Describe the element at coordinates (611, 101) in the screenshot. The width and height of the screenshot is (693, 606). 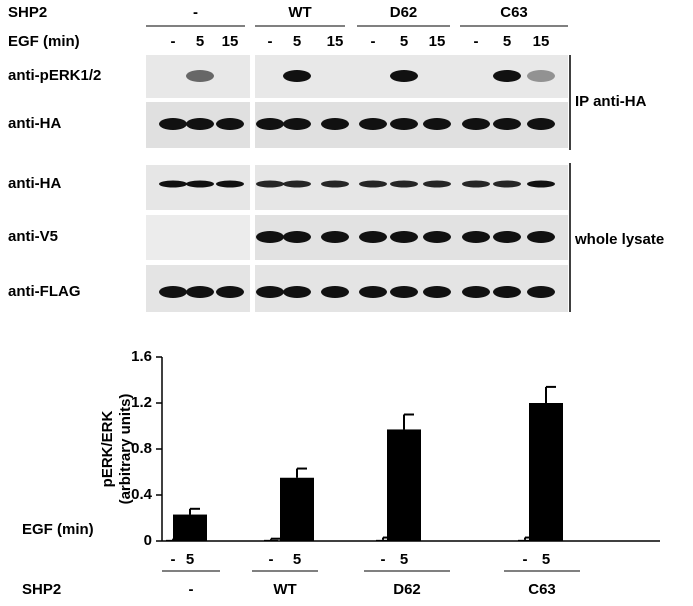
I see `side-label: IP anti-HA` at that location.